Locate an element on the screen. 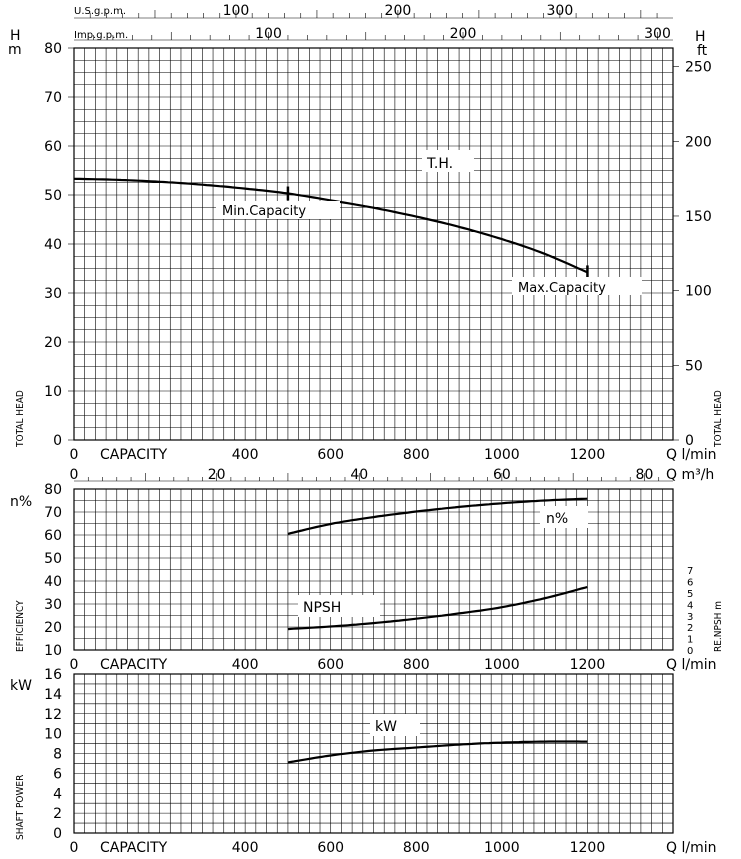 The width and height of the screenshot is (741, 859). y-right-tick-label: 2 is located at coordinates (690, 628).